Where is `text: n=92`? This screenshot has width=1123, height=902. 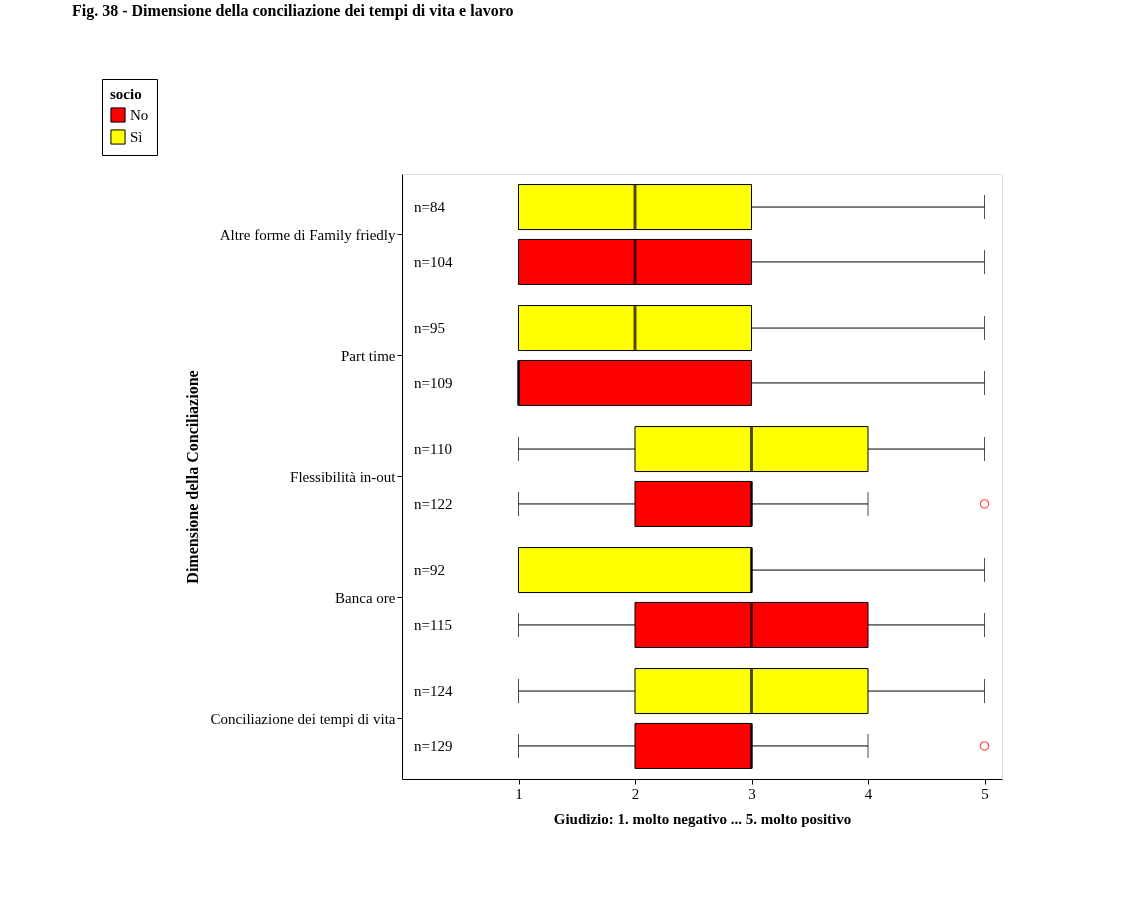
text: n=92 is located at coordinates (429, 570).